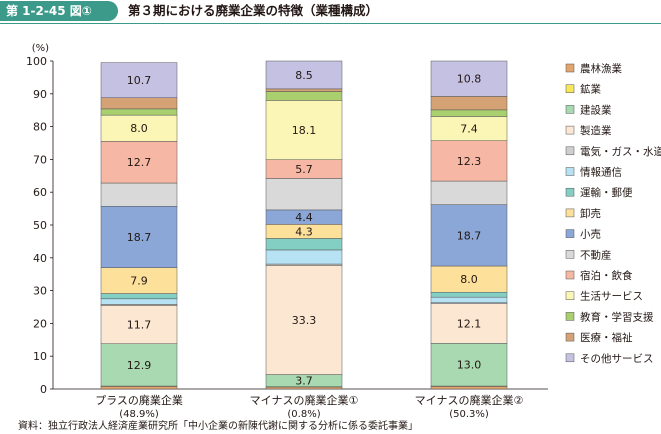 The image size is (661, 434). What do you see at coordinates (596, 254) in the screenshot?
I see `legend-label: 不動産` at bounding box center [596, 254].